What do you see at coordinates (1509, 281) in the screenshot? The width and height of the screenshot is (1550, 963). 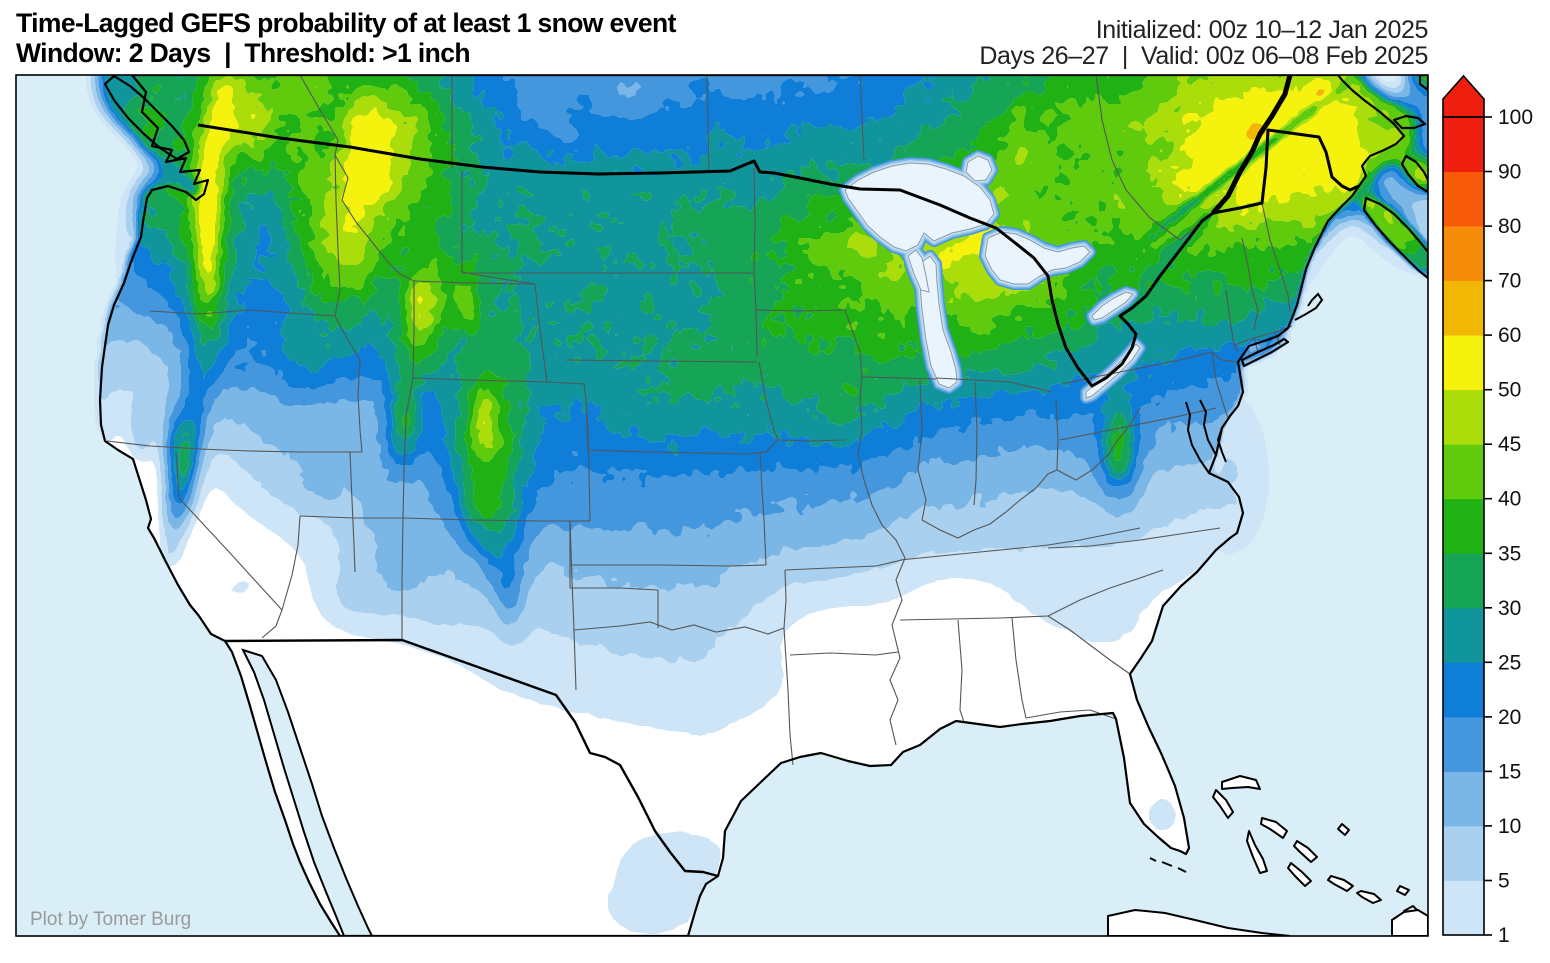 I see `svg-text: 70` at bounding box center [1509, 281].